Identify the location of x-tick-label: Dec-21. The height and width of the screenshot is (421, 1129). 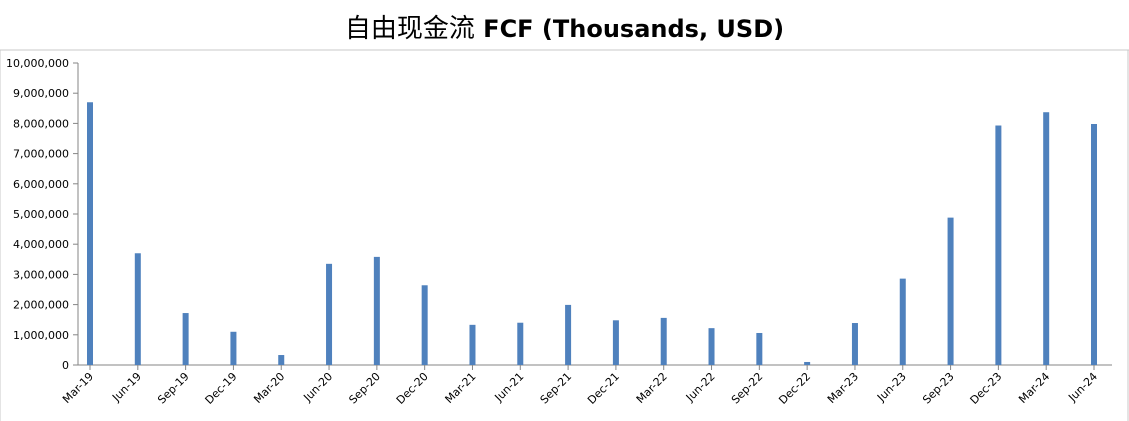
(603, 388).